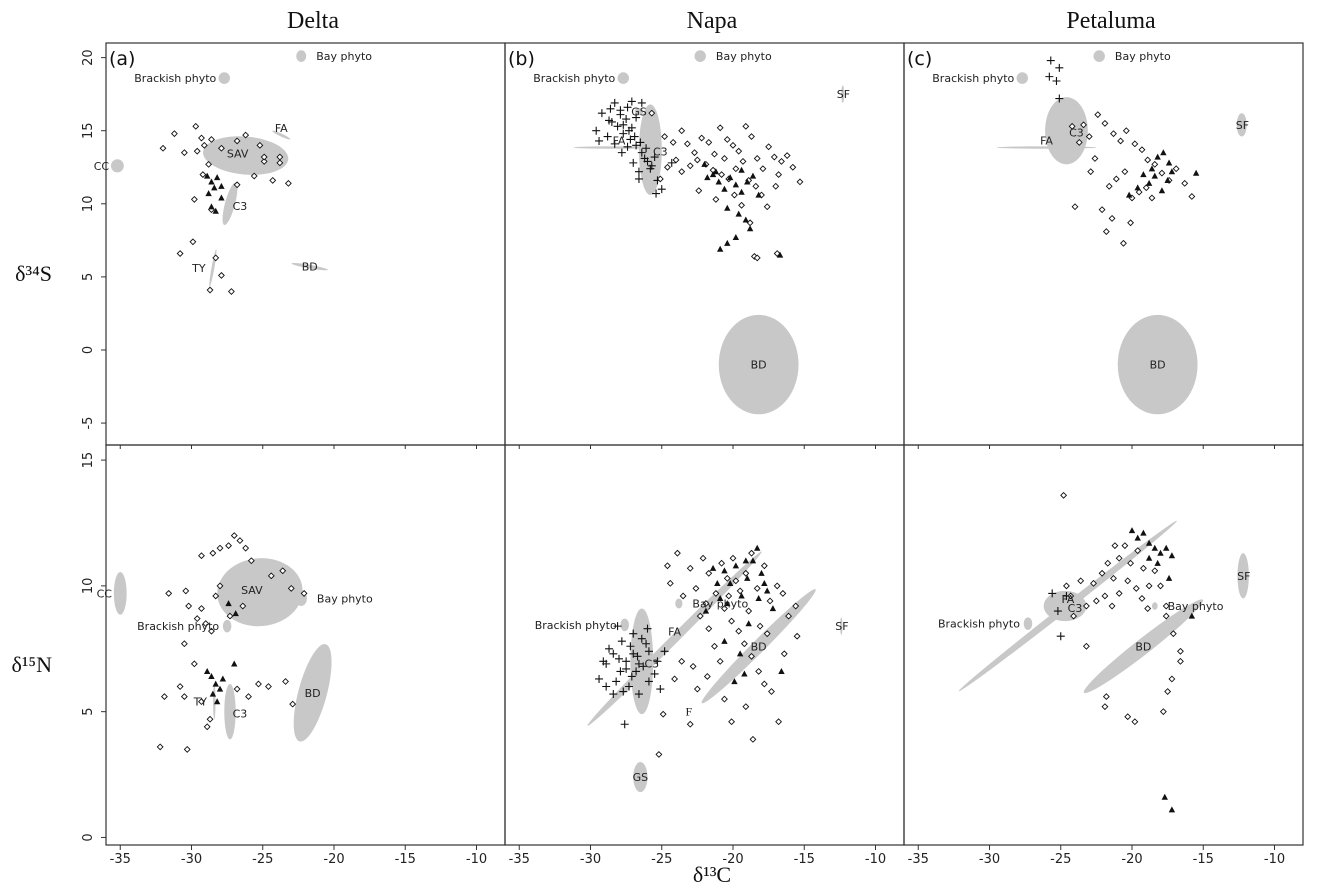 This screenshot has width=1326, height=893. What do you see at coordinates (1103, 245) in the screenshot?
I see `panel-top-petaluma: Bay phyto Brackish phyto SF C3 FA BD (c)` at bounding box center [1103, 245].